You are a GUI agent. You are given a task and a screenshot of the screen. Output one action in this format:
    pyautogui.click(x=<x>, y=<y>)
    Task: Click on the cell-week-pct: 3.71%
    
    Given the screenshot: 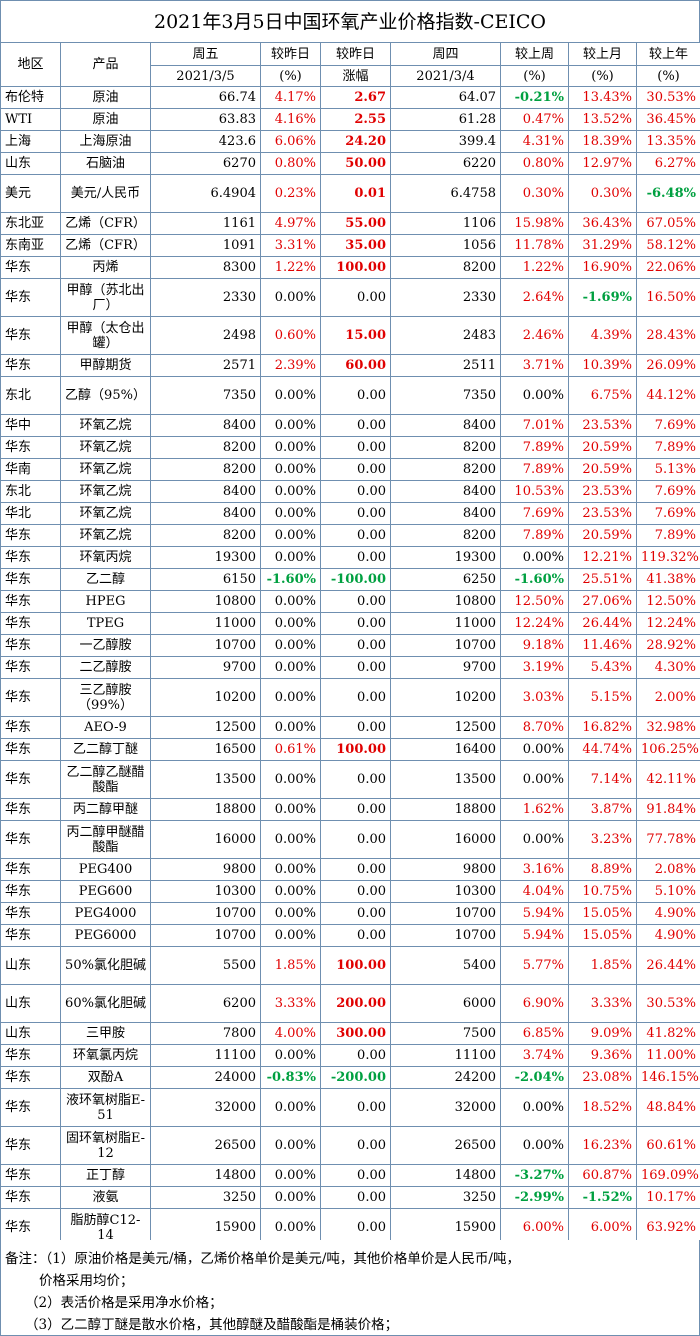 What is the action you would take?
    pyautogui.click(x=534, y=365)
    